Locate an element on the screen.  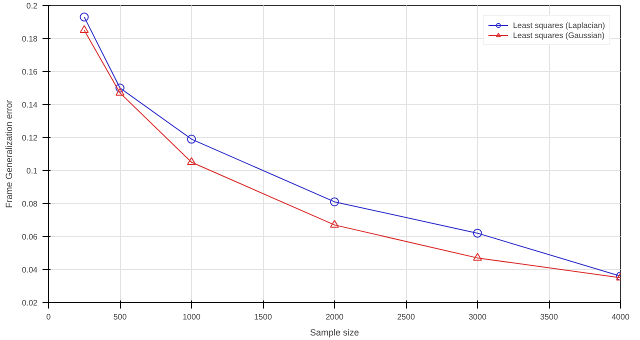
y-tick-label: 0.06 is located at coordinates (30, 237).